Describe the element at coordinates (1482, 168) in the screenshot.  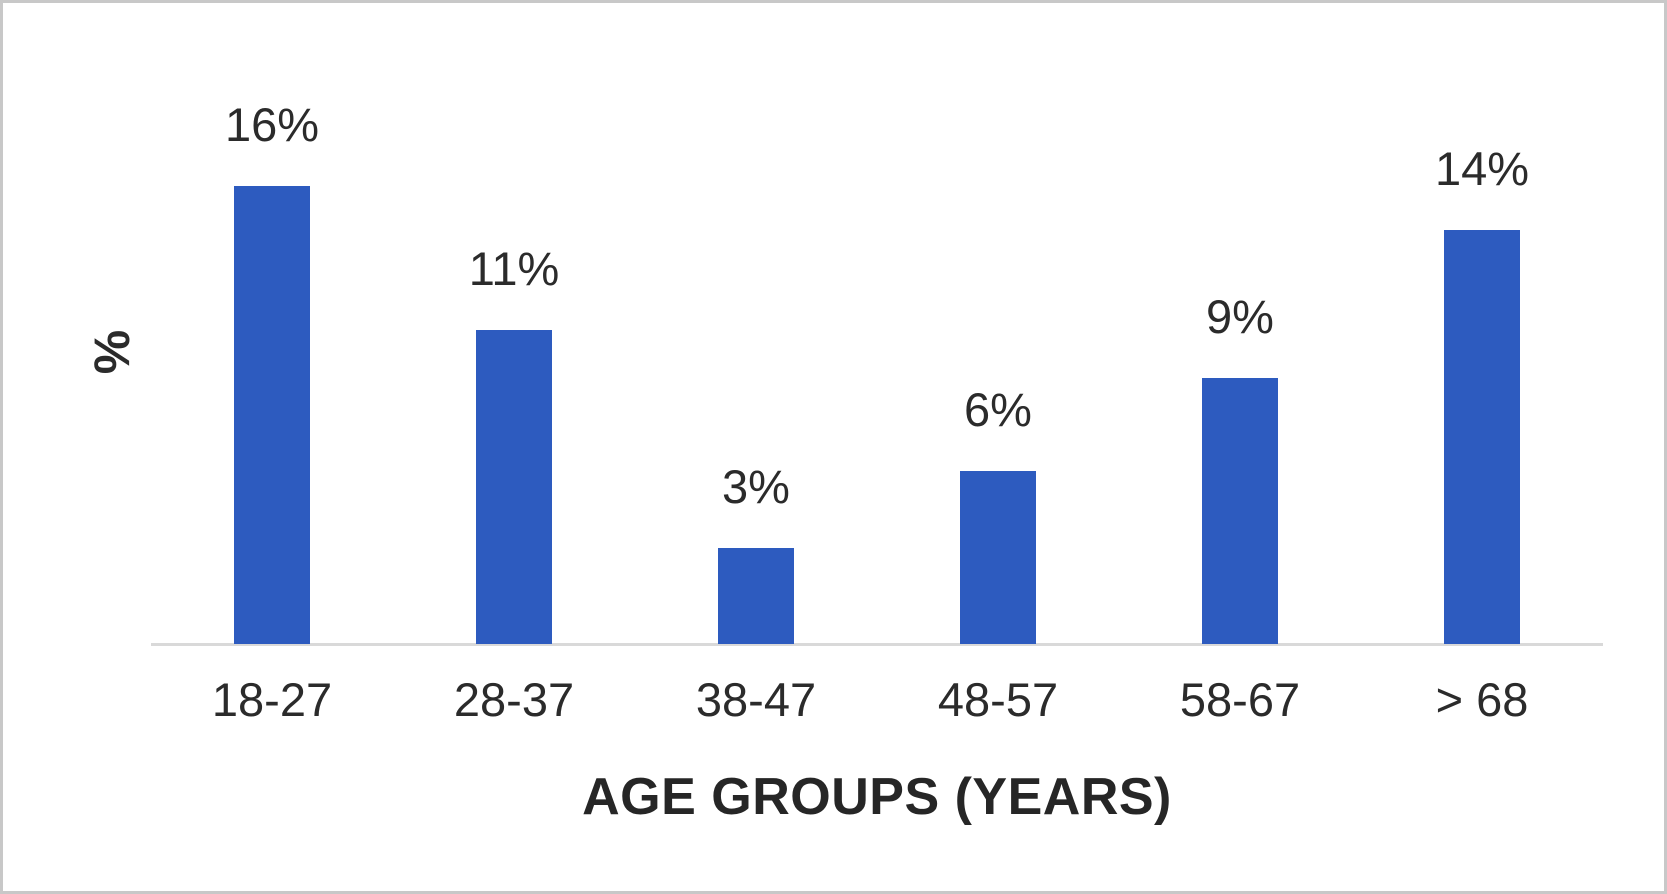
I see `bar-value-label: 14%` at that location.